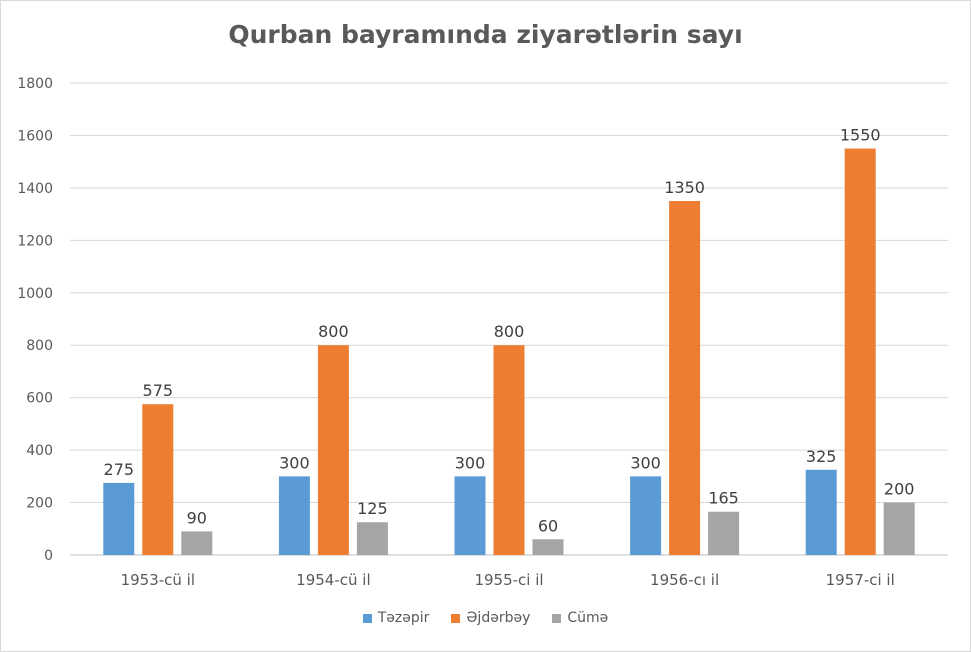 The width and height of the screenshot is (971, 652). I want to click on y-tick-label: 1400, so click(35, 189).